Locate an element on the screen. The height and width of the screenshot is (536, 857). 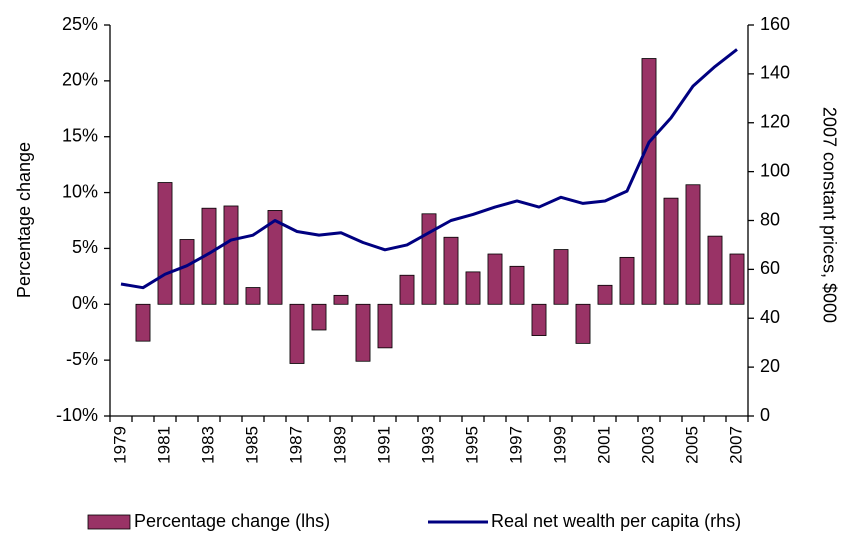
y-tick-label: 20% is located at coordinates (80, 80).